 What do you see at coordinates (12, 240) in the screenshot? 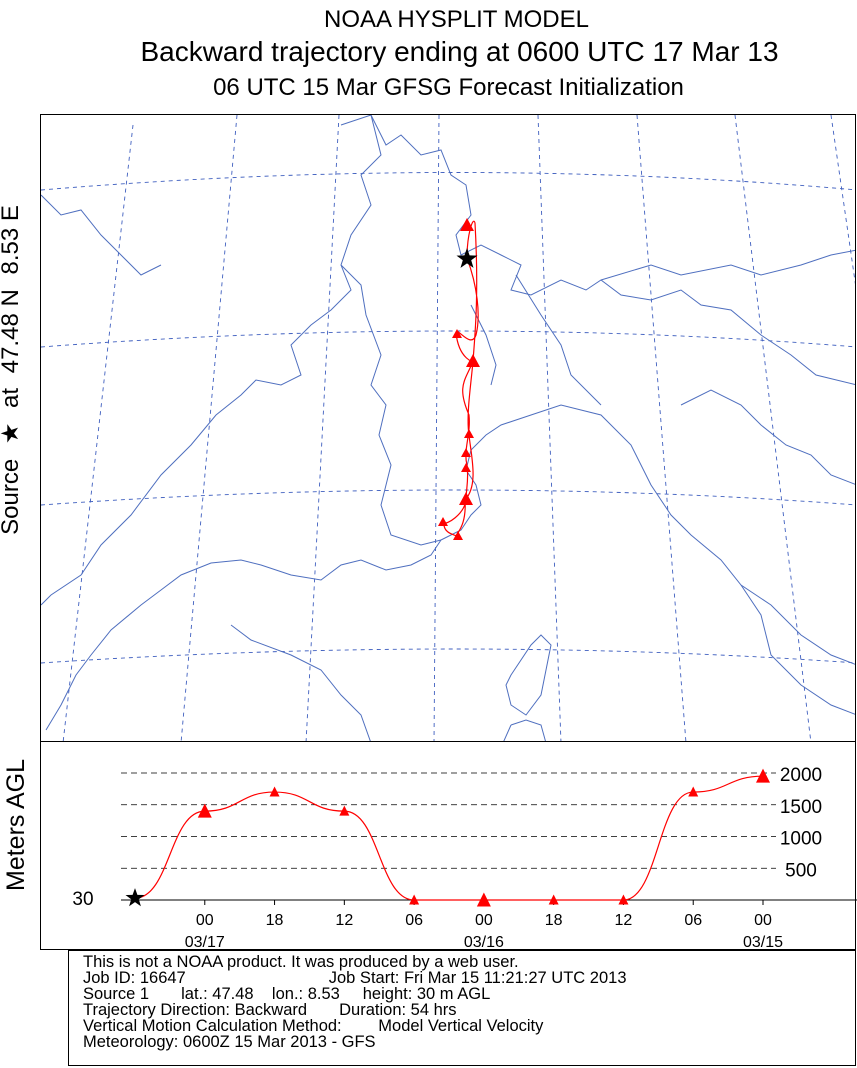
I see `longitude-value: 8.53 E` at bounding box center [12, 240].